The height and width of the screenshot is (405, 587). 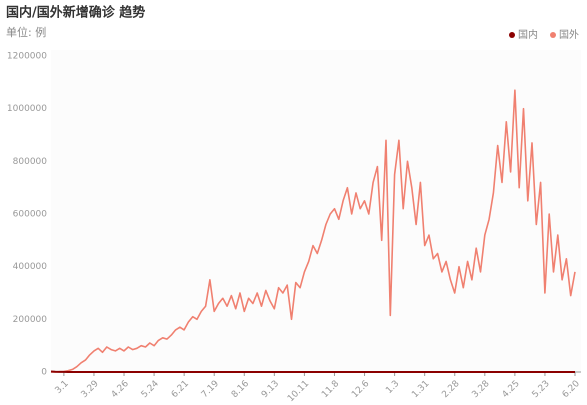 I want to click on series-line, so click(x=312, y=371).